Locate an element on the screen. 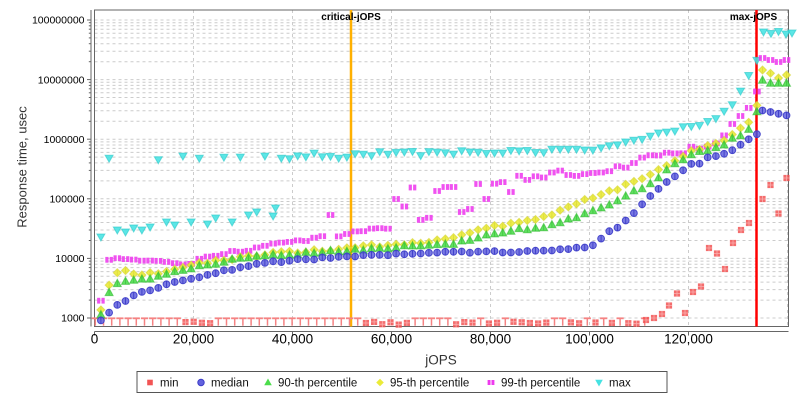 The height and width of the screenshot is (405, 800). svg-text: Response time, usec is located at coordinates (22, 167).